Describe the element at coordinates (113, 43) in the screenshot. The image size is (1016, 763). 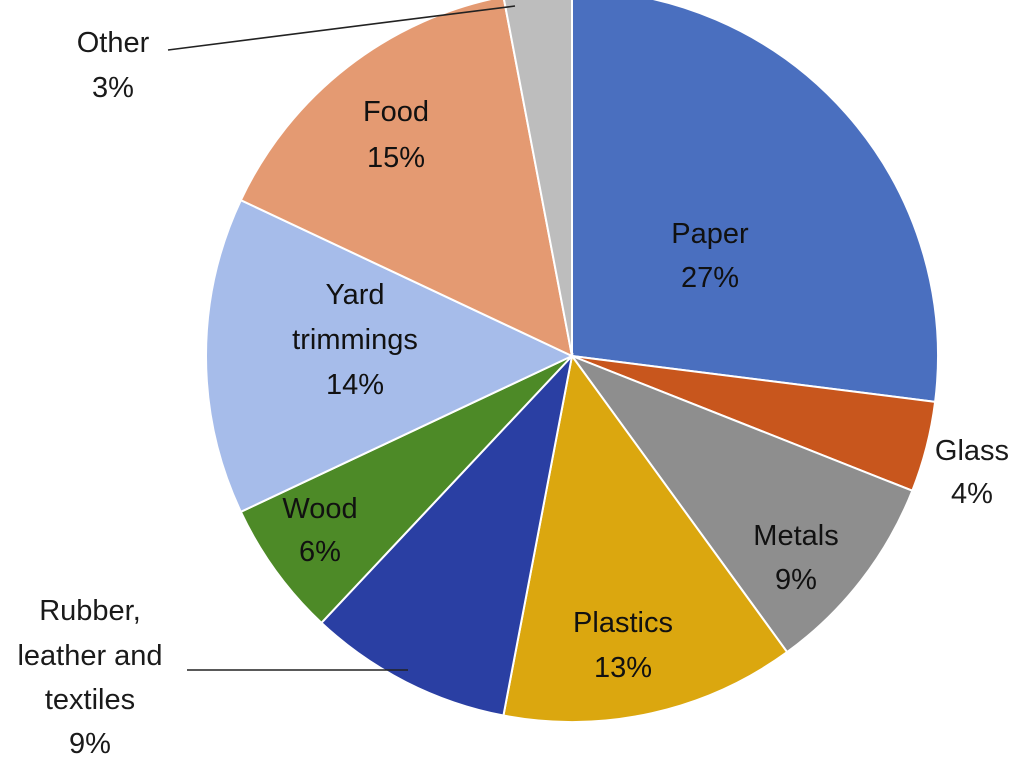
I see `other-label-name: Other` at that location.